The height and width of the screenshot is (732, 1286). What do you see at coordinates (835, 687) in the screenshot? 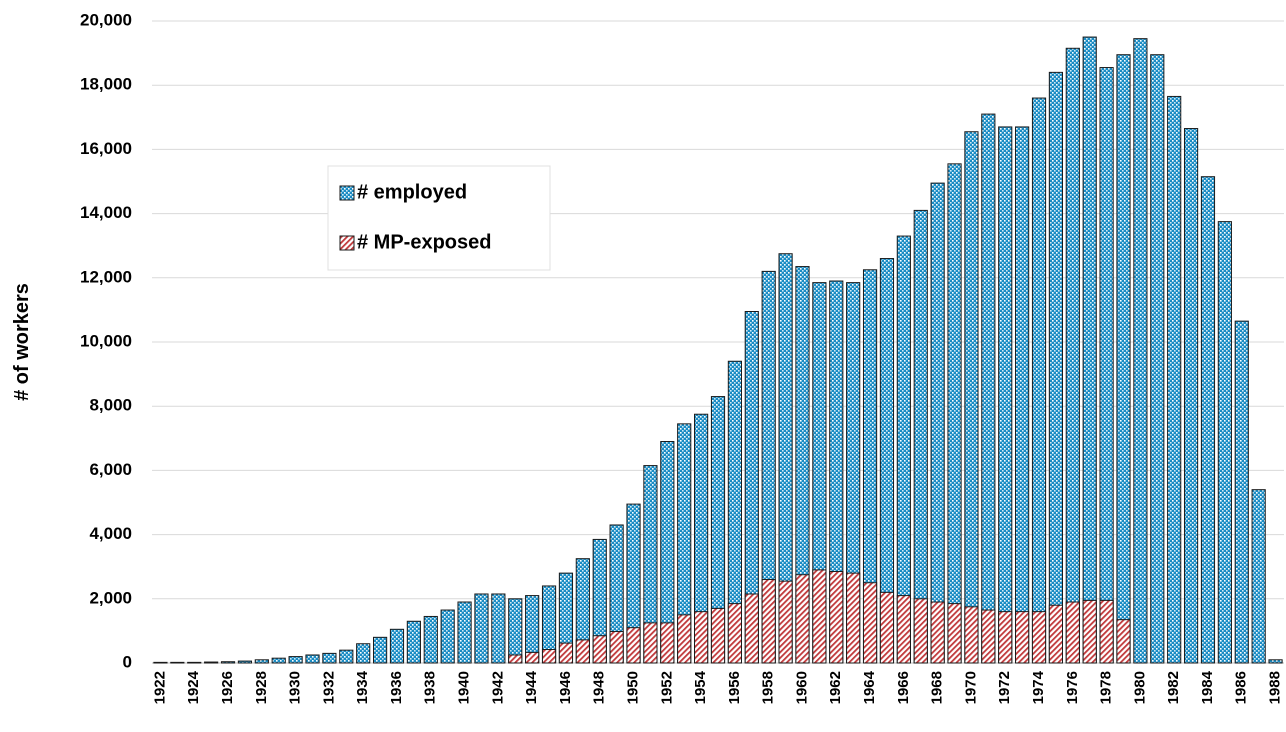
I see `x-tick-label: 1962` at bounding box center [835, 687].